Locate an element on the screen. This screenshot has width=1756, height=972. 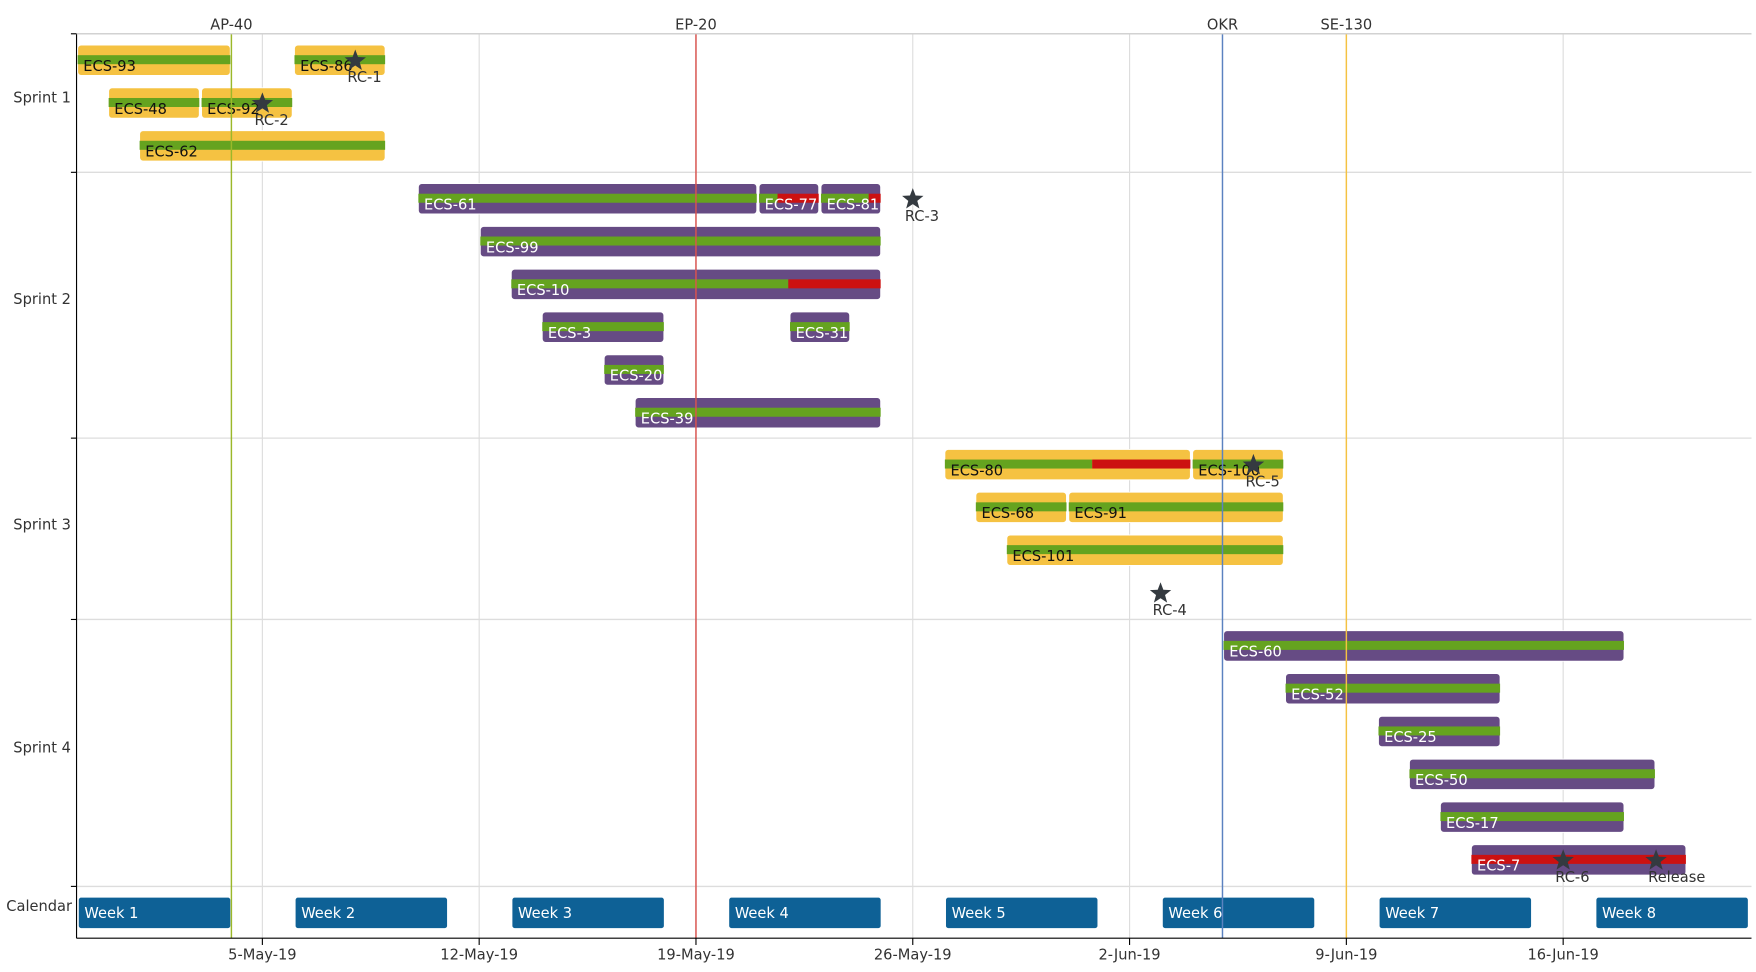
marker-label: EP-20 is located at coordinates (696, 24).